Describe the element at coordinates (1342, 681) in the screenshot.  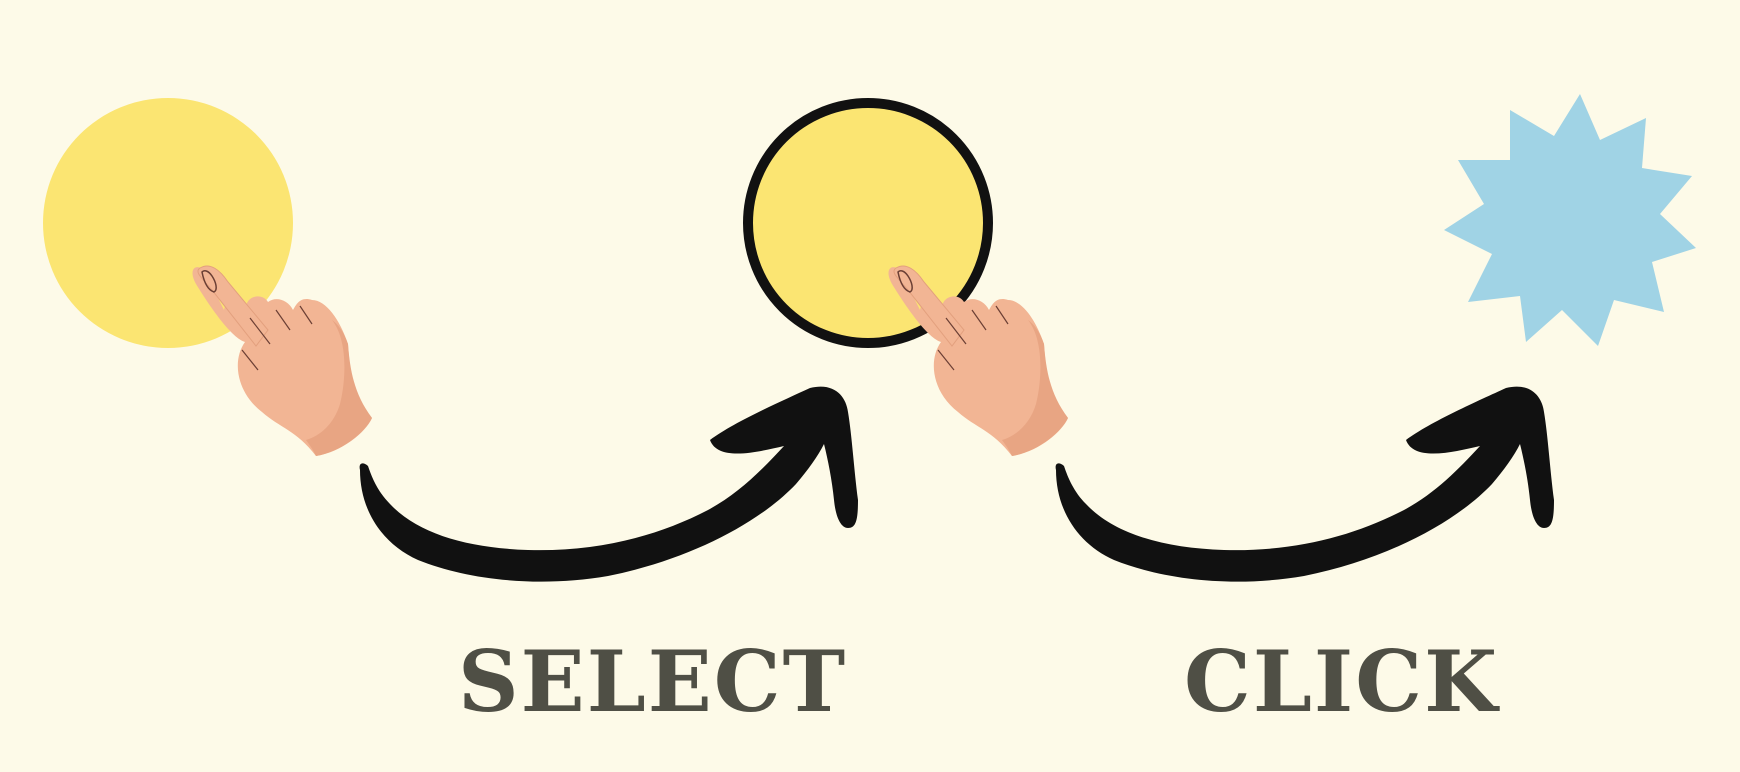
I see `step-label-click: CLICK` at that location.